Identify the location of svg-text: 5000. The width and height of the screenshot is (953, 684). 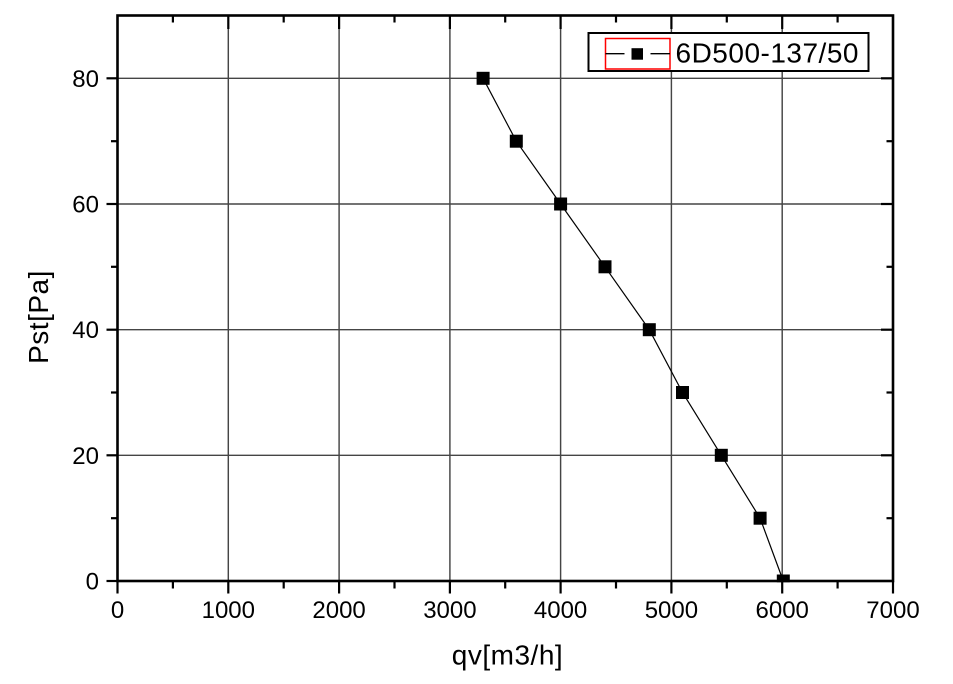
(671, 610).